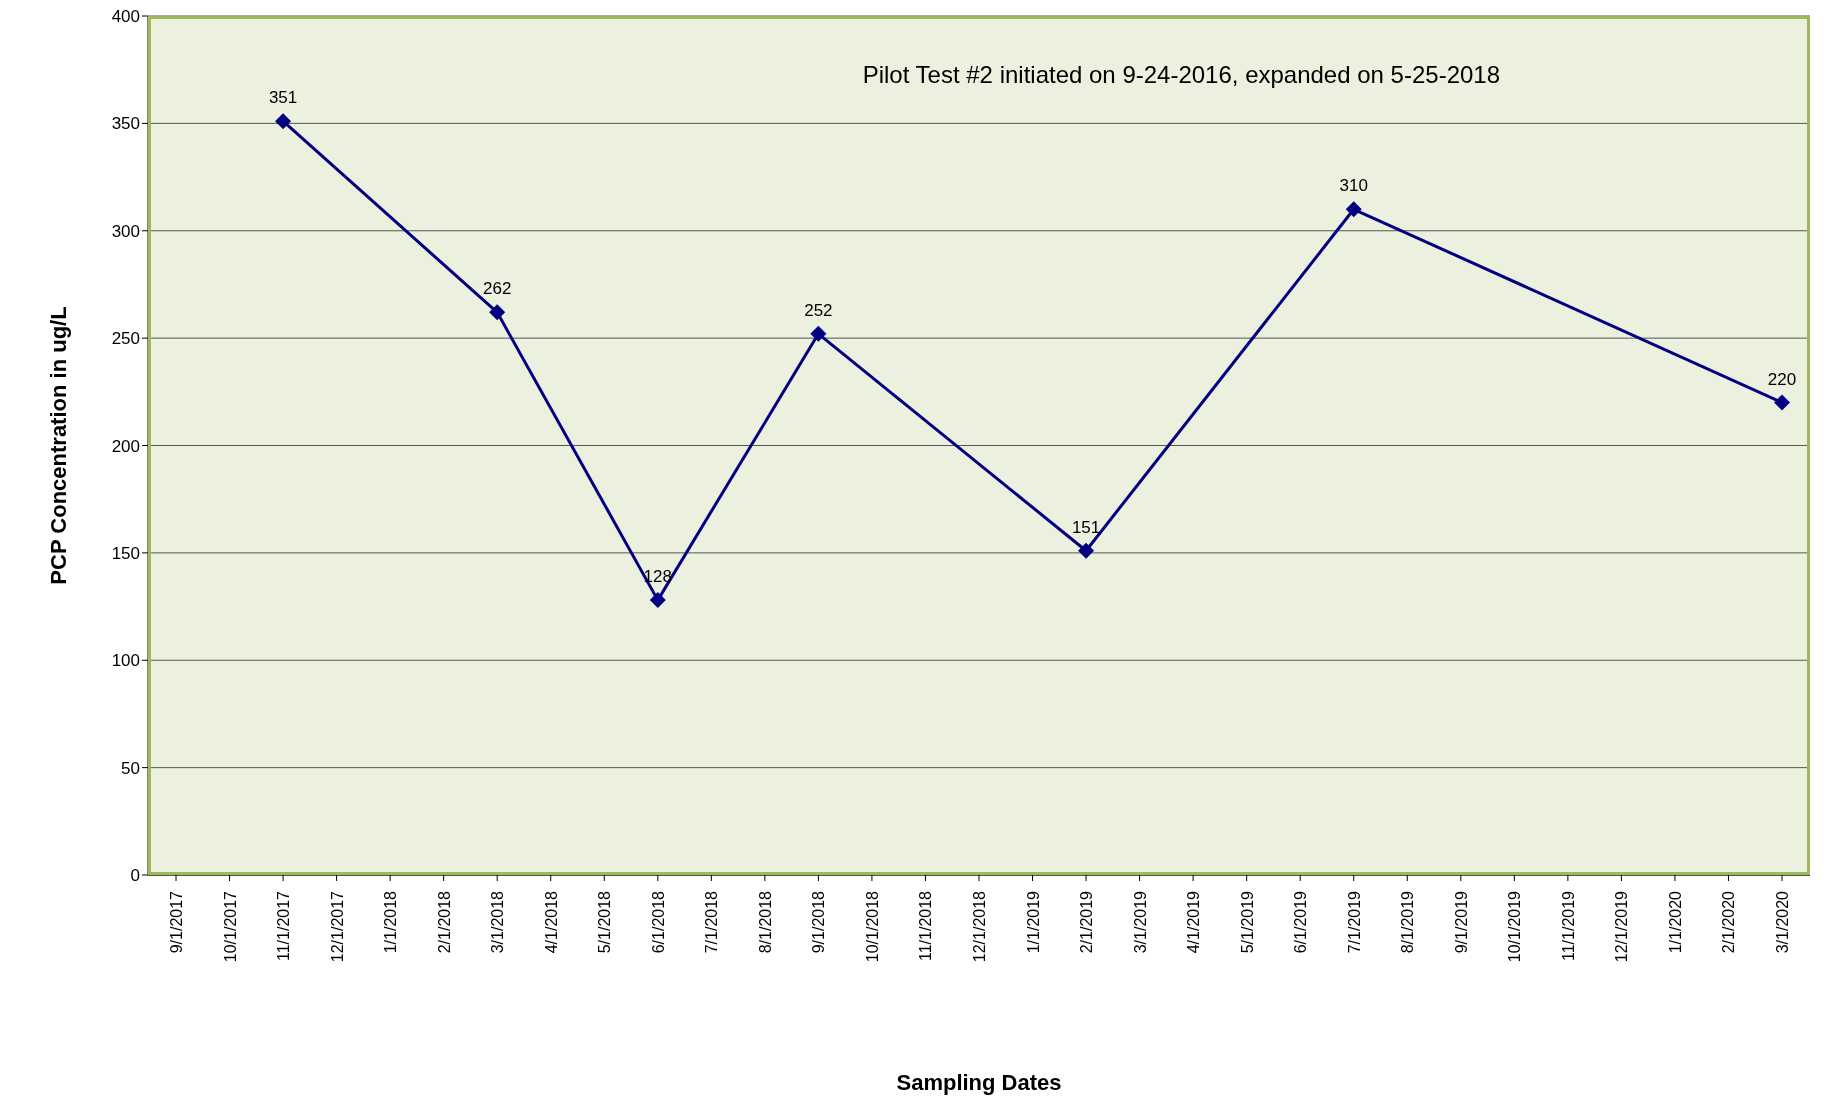  What do you see at coordinates (1408, 922) in the screenshot?
I see `x-tick-label: 8/1/2019` at bounding box center [1408, 922].